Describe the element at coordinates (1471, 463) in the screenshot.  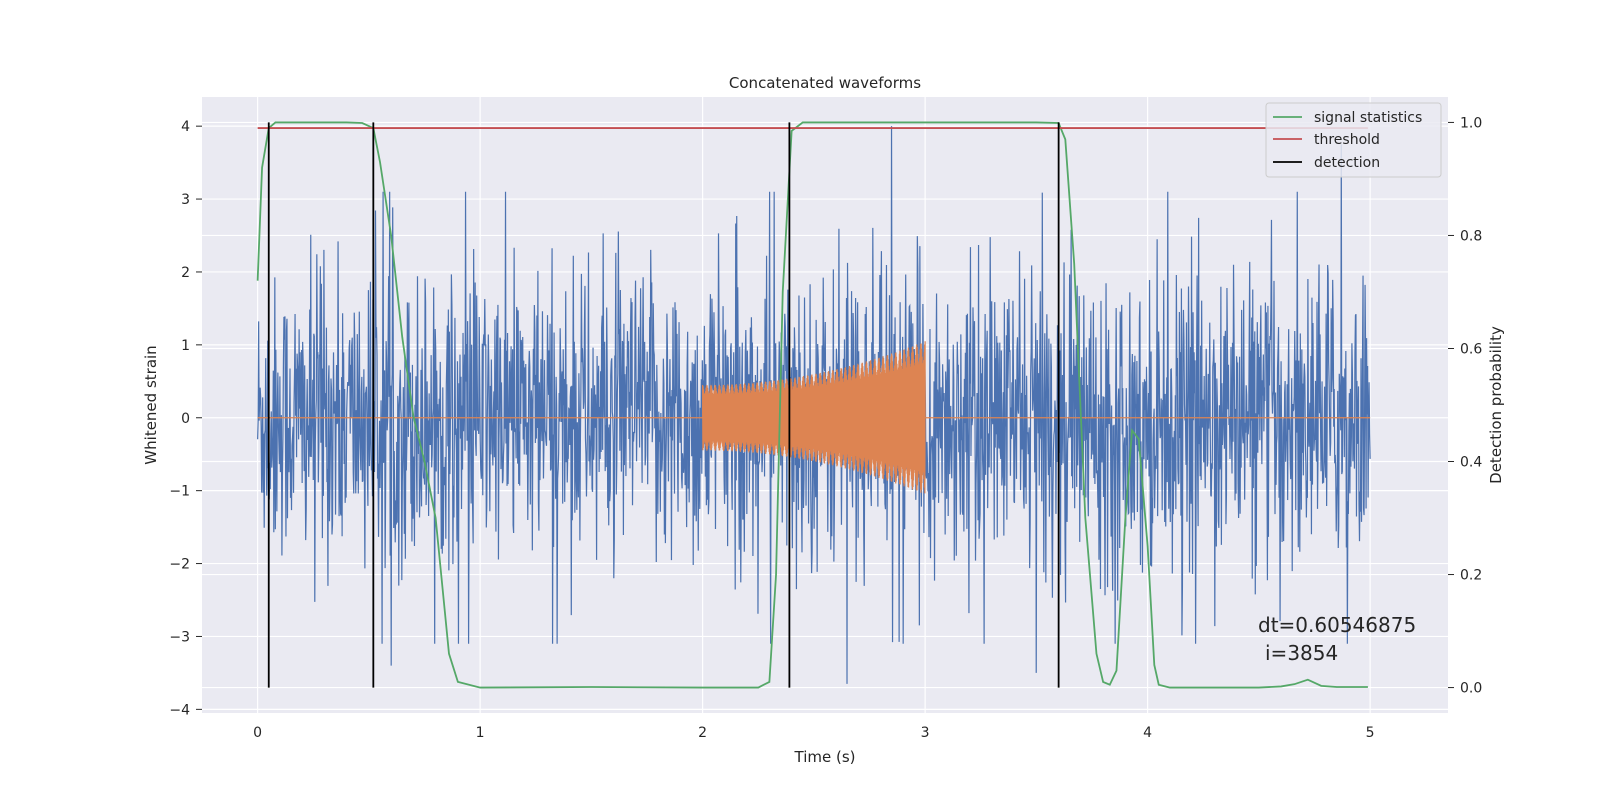
I see `y2-tick-label: 0.4` at that location.